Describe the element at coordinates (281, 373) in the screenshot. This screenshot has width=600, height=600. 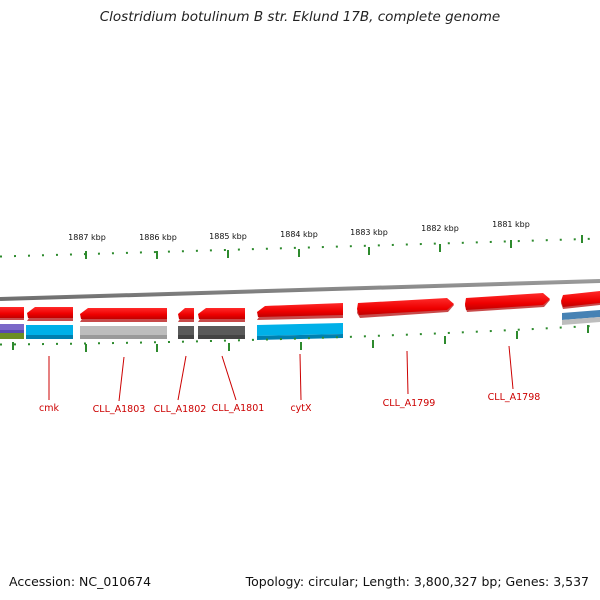
I see `label-leaders` at that location.